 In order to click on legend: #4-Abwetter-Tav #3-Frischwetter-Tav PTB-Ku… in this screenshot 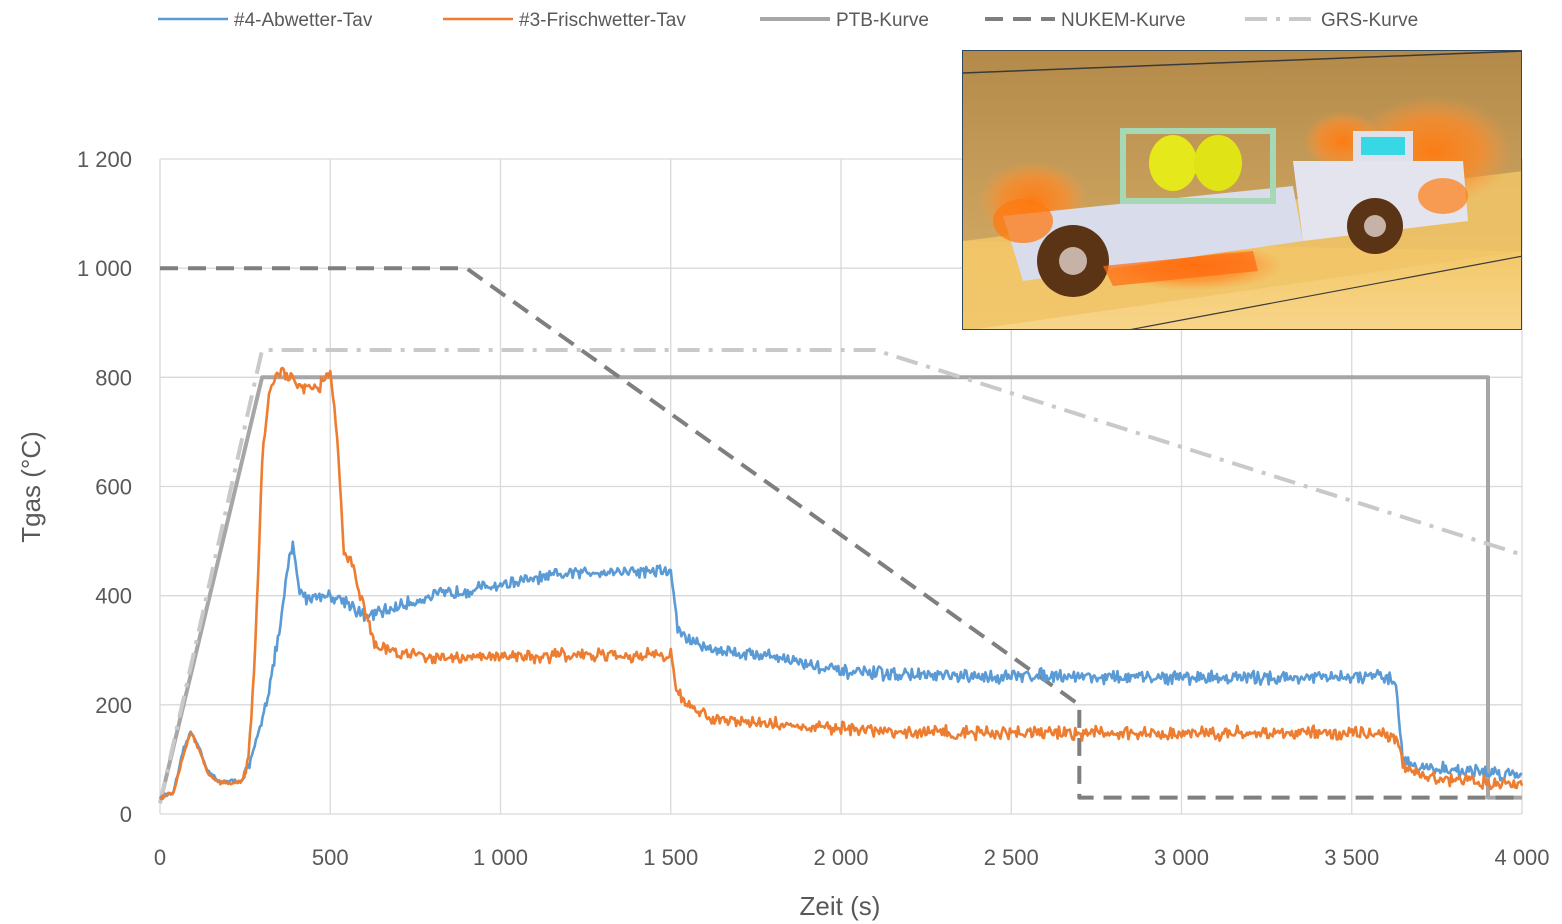, I will do `click(788, 20)`.